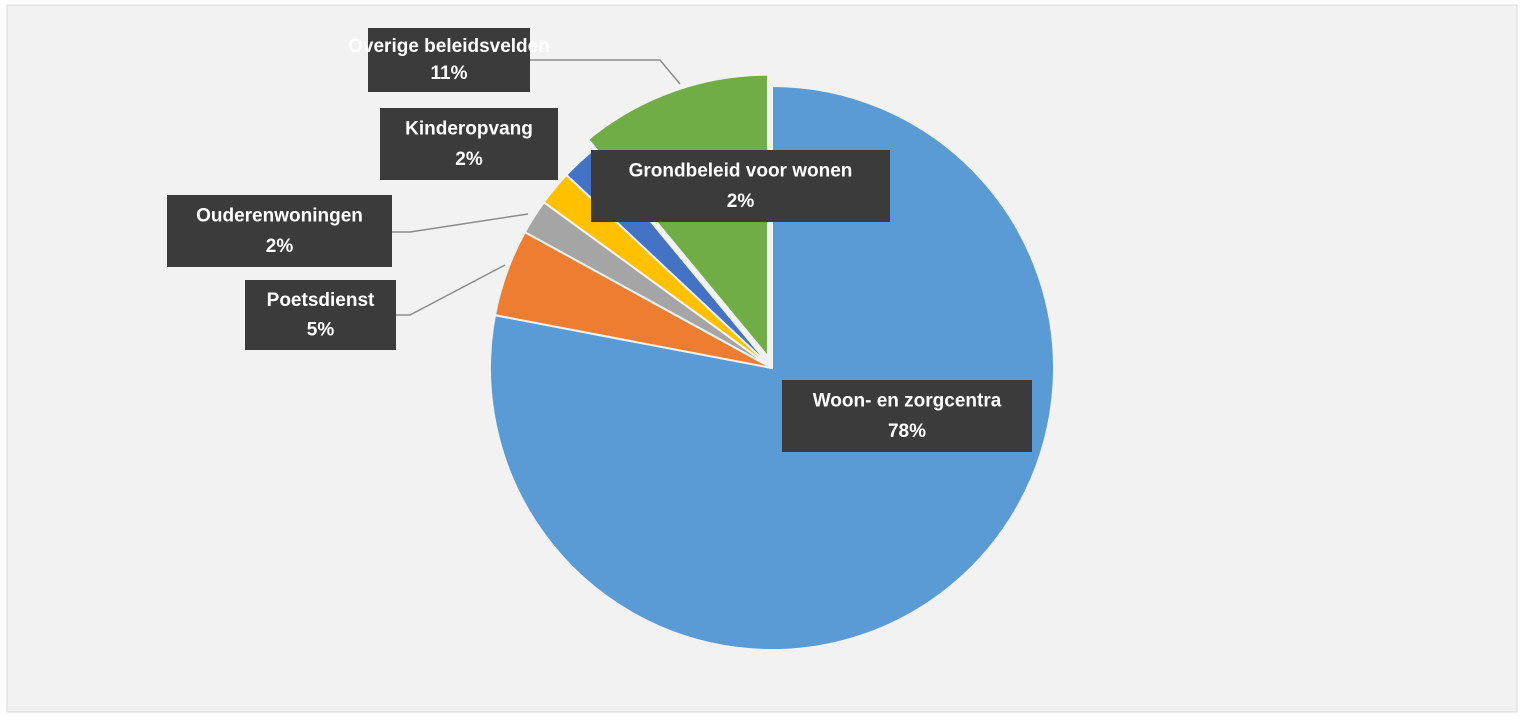 This screenshot has height=717, width=1524. I want to click on label-value: 78%, so click(907, 431).